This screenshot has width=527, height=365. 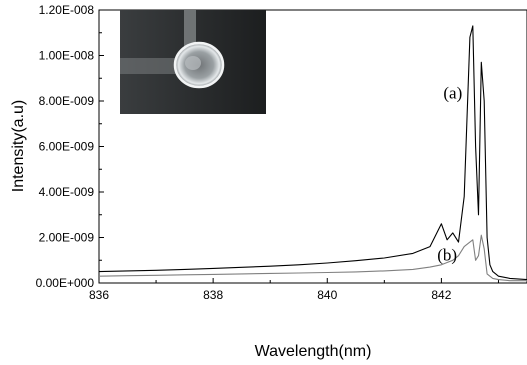 I want to click on y-tick-label: 1.20E-008, so click(x=67, y=10).